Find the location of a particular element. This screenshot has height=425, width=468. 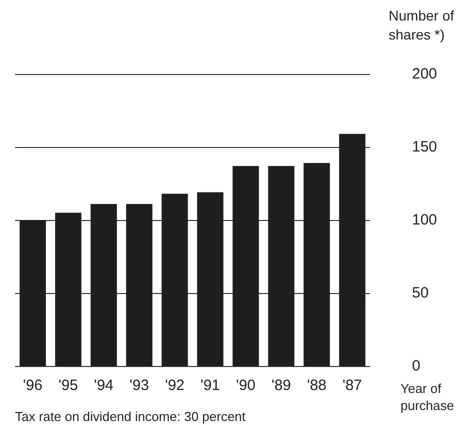

x-tick-label: '94 is located at coordinates (104, 385).